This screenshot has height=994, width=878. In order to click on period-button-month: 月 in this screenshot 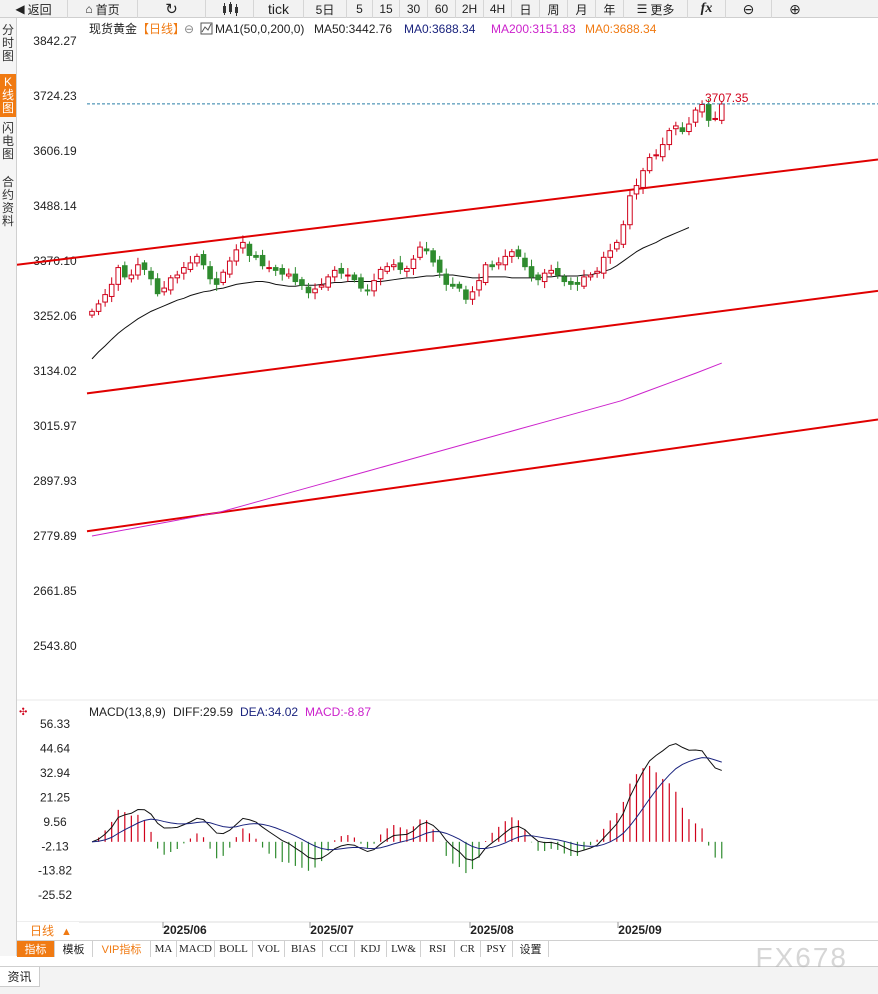, I will do `click(582, 9)`.